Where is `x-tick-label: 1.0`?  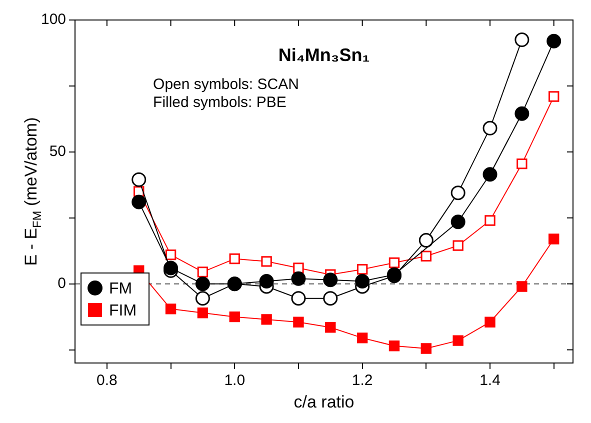
x-tick-label: 1.0 is located at coordinates (235, 381).